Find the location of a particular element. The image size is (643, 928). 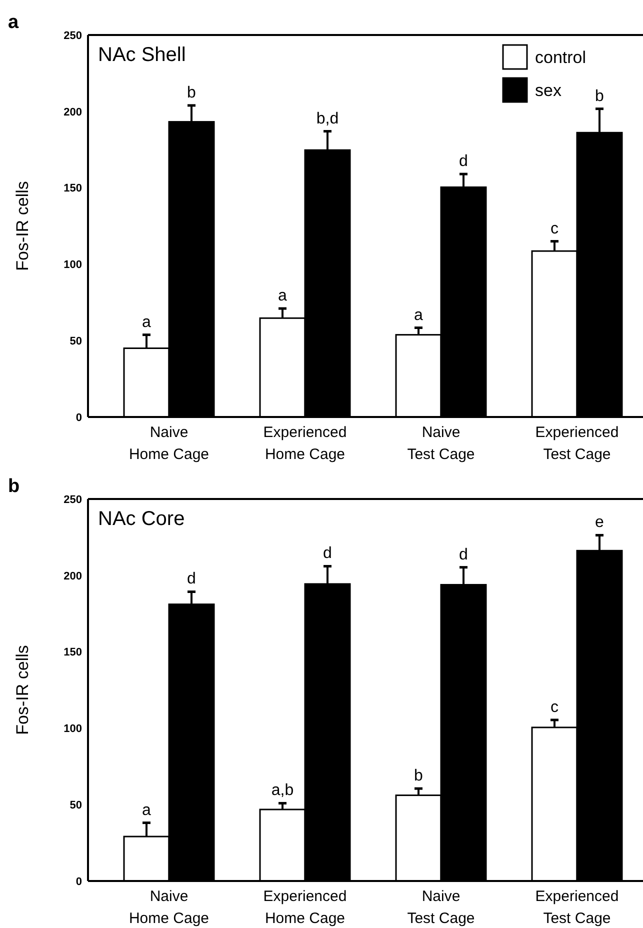

legend-label: control is located at coordinates (560, 57).